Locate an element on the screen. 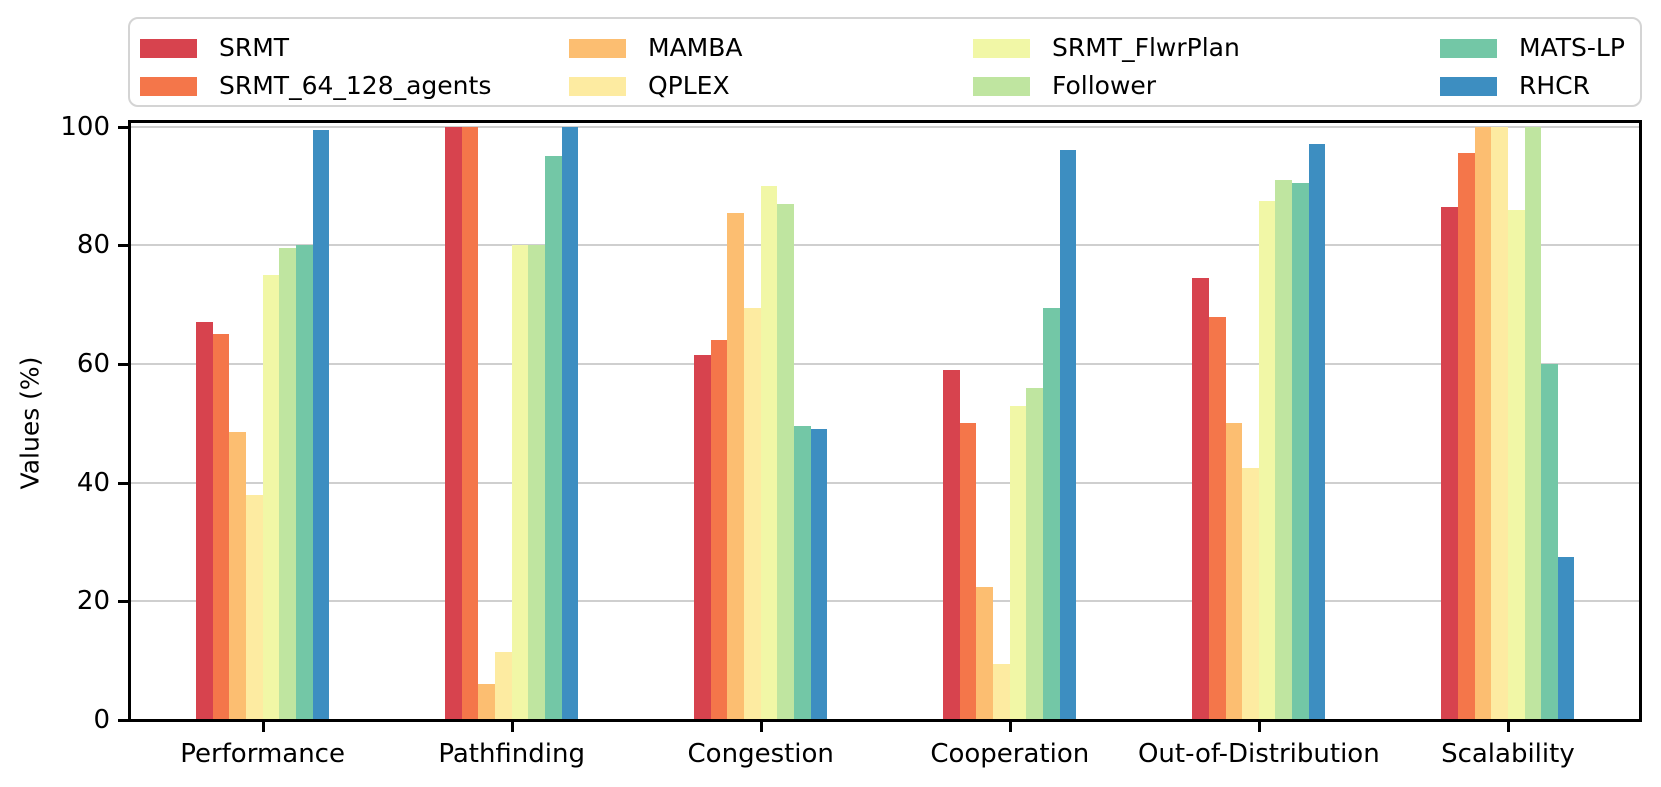 This screenshot has height=787, width=1661. bar-MATS-LP-Scalability is located at coordinates (1549, 542).